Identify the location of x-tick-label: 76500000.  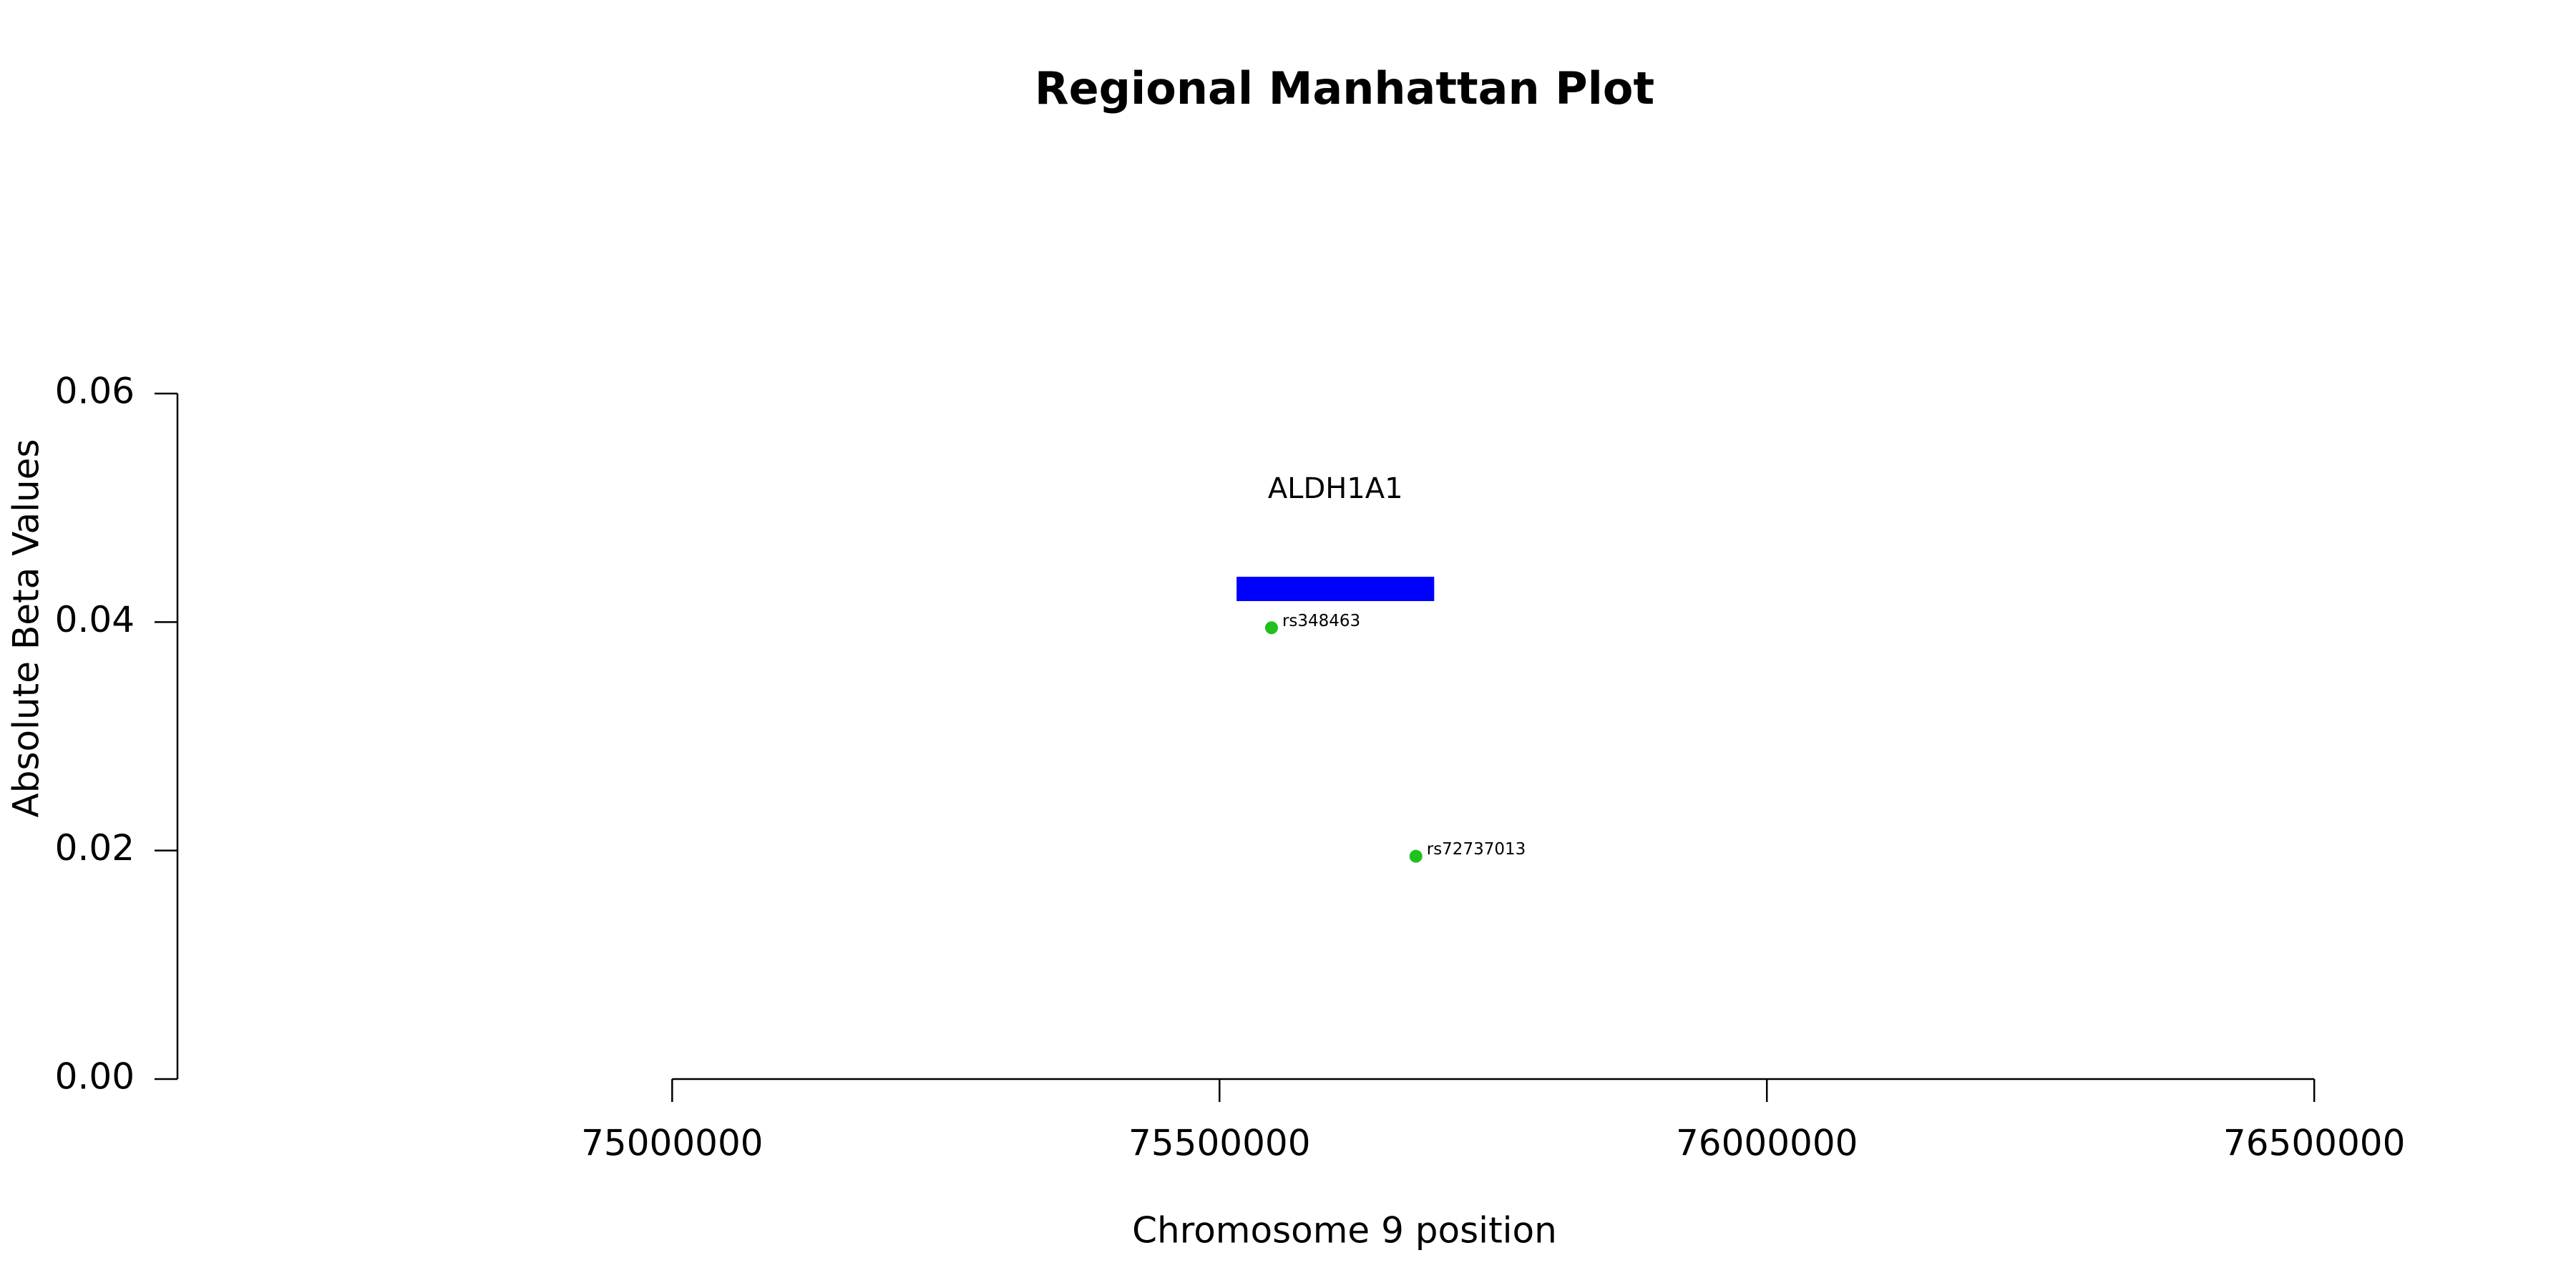
(2314, 1143).